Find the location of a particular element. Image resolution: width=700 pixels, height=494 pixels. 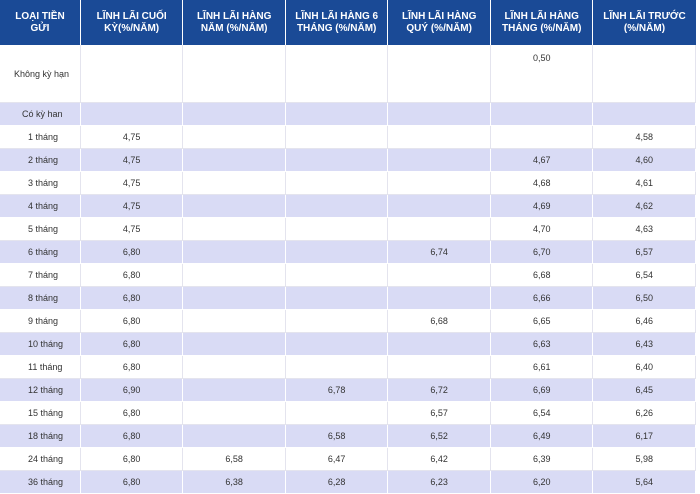

table-row: 6 tháng 6,80 6,74 6,70 6,57 is located at coordinates (348, 252).